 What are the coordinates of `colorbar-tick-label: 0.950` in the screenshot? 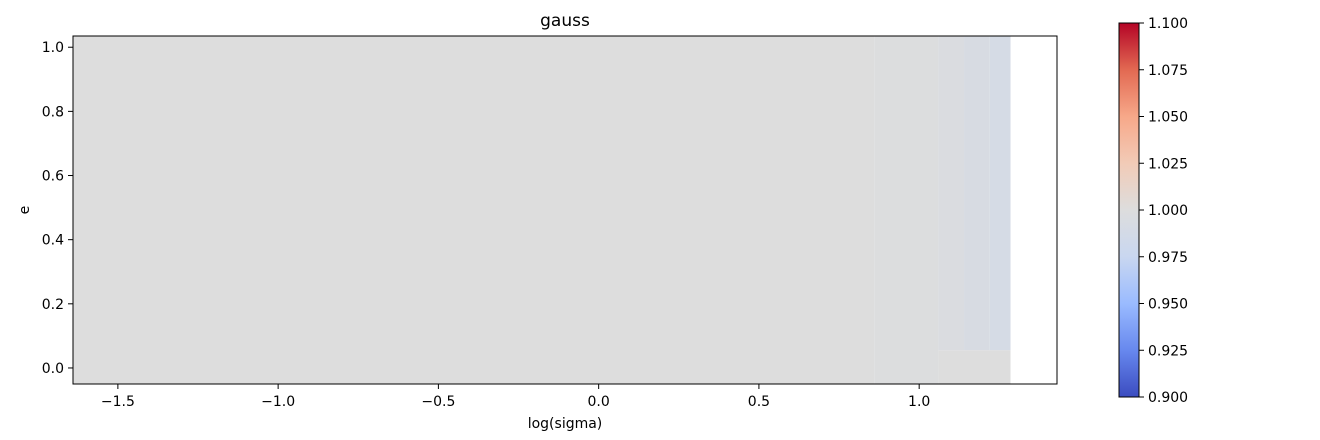 It's located at (1168, 305).